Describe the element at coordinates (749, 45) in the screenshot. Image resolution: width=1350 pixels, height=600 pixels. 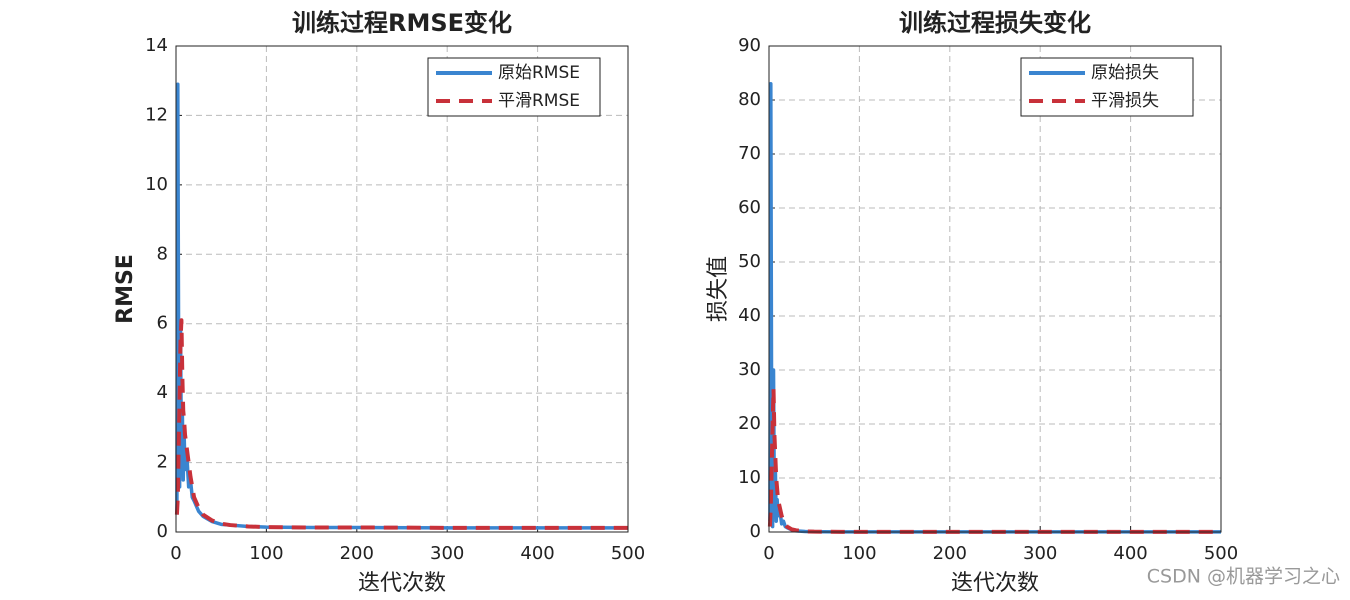
I see `y-tick-label: 90` at that location.